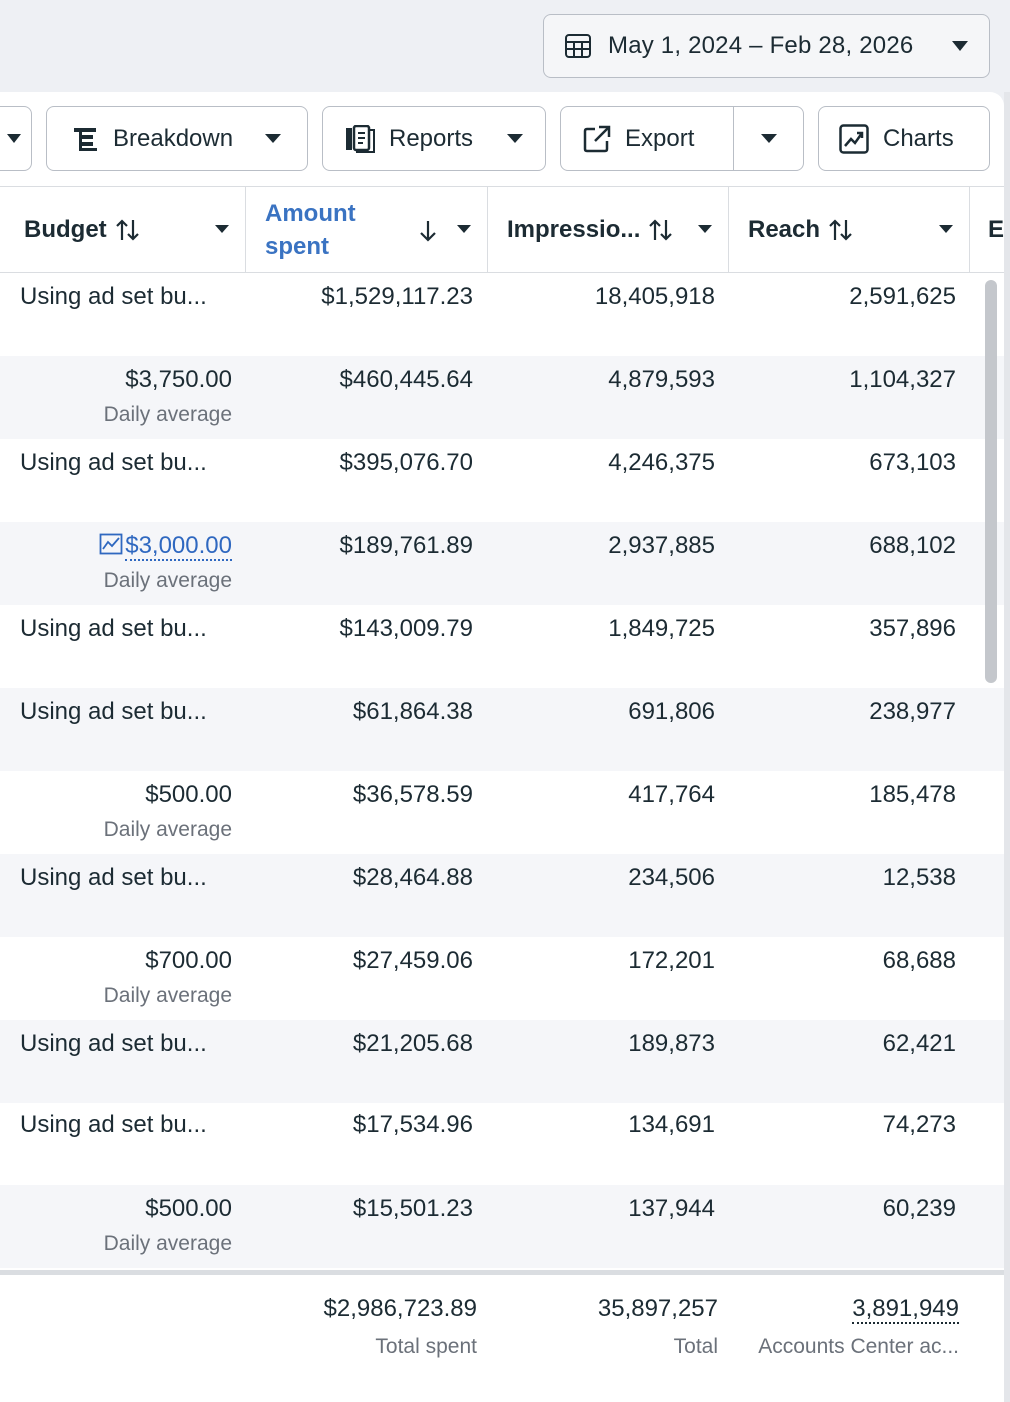  Describe the element at coordinates (412, 877) in the screenshot. I see `amount-spent-cell: $28,464.88` at that location.